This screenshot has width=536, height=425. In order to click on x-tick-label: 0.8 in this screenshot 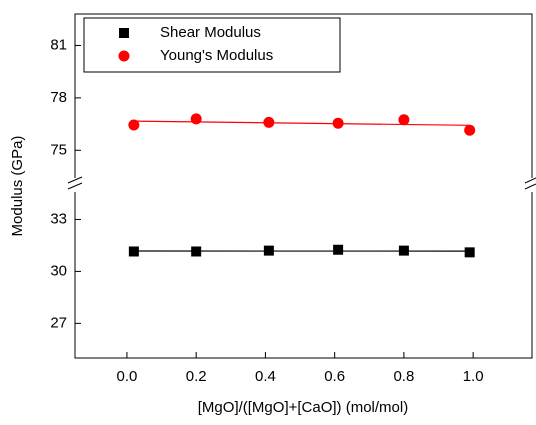, I will do `click(403, 376)`.